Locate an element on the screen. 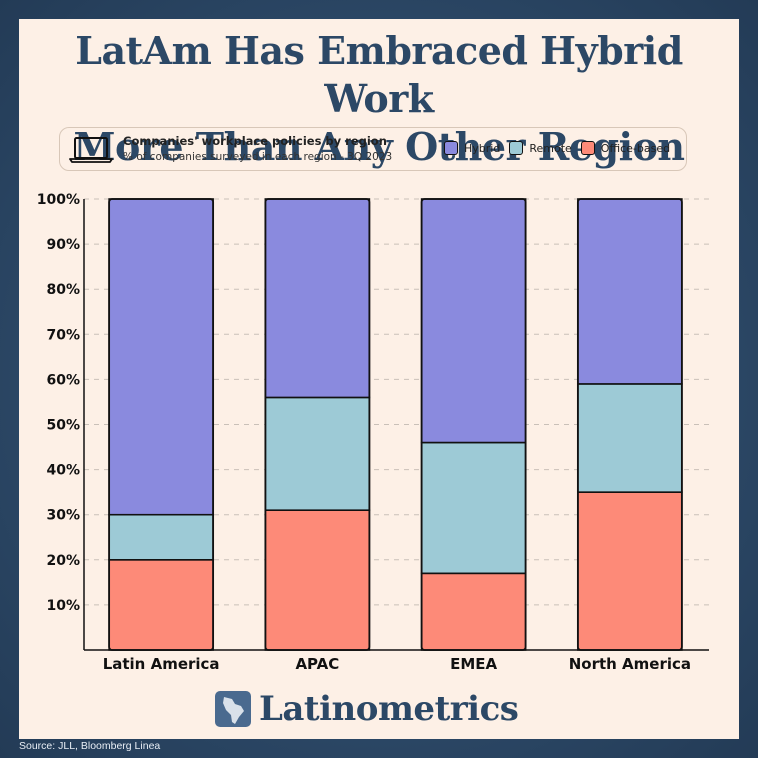 This screenshot has width=758, height=758. legend-items: Hybrid Remote Office-based is located at coordinates (557, 148).